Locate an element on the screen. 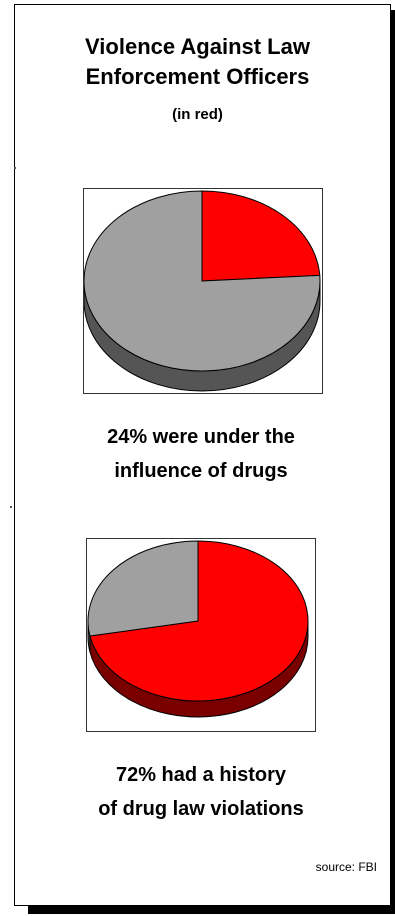 The height and width of the screenshot is (916, 395). pie-chart-drug-influence is located at coordinates (203, 291).